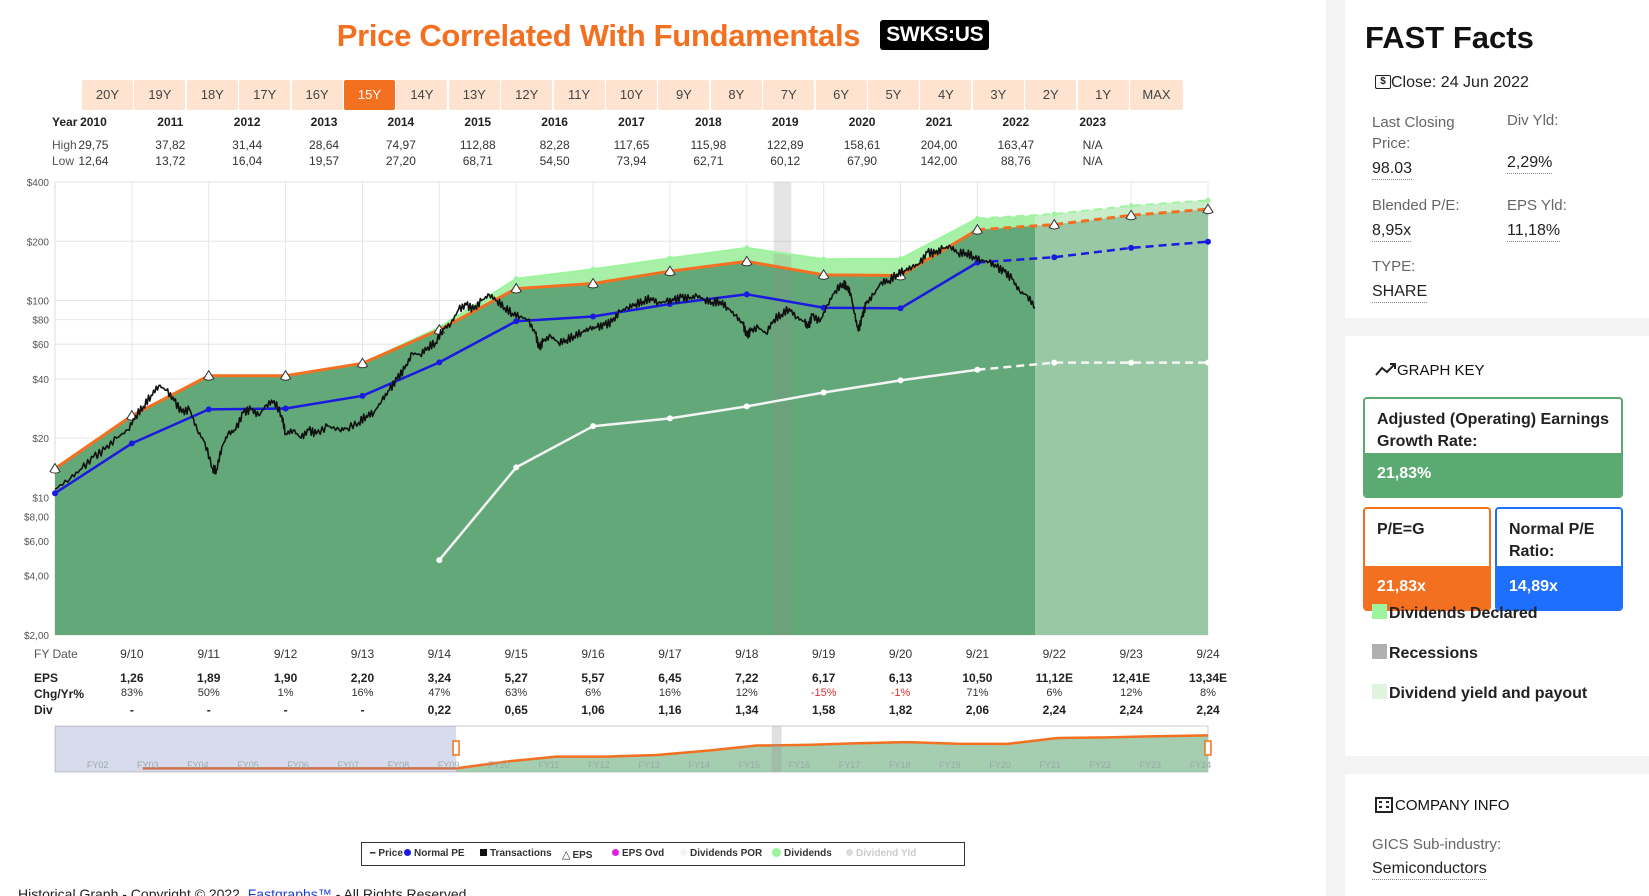  I want to click on row-label-eps: EPS, so click(46, 678).